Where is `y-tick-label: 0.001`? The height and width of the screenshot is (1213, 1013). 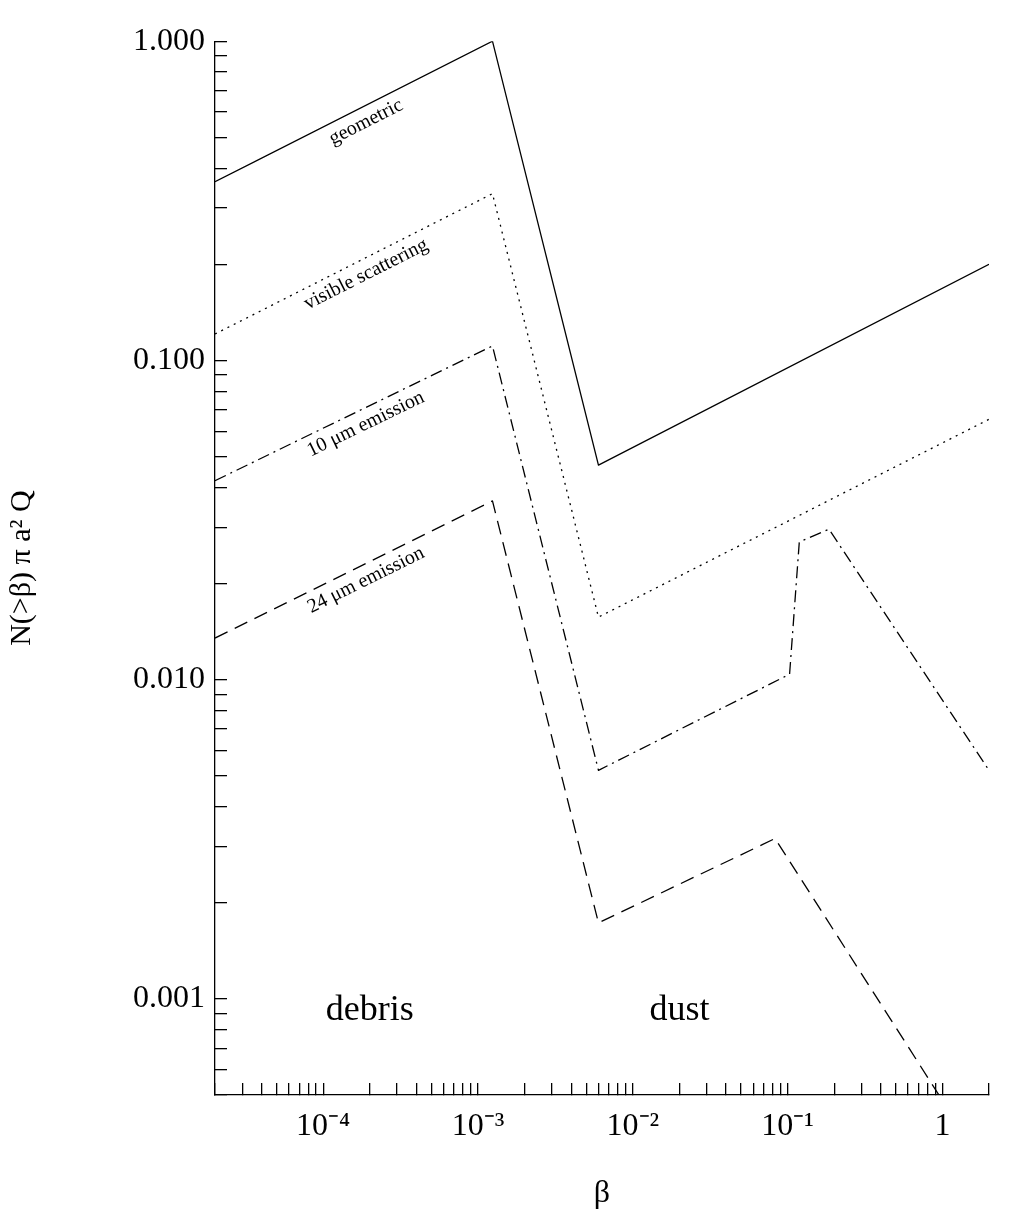
y-tick-label: 0.001 is located at coordinates (169, 996).